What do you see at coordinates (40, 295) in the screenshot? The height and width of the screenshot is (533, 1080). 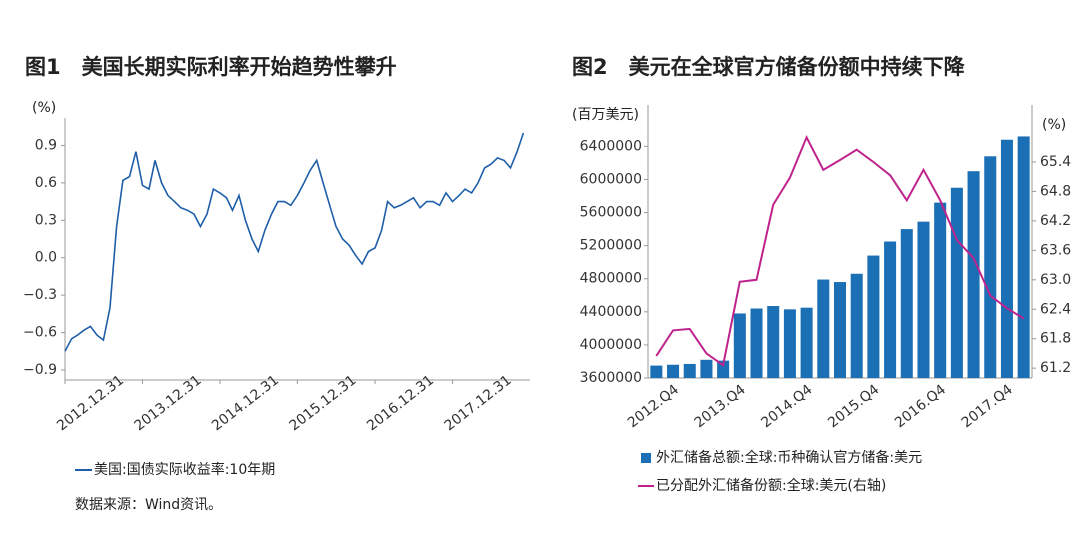 I see `y-tick-label: −0.3` at bounding box center [40, 295].